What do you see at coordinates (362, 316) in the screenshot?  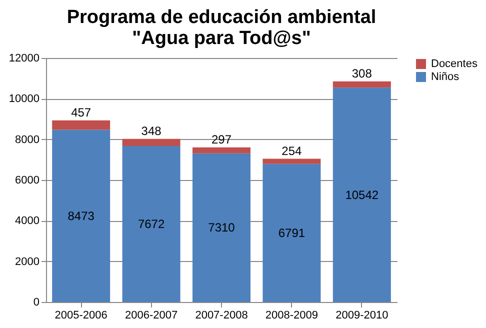 I see `x-tick-label: 2009-2010` at bounding box center [362, 316].